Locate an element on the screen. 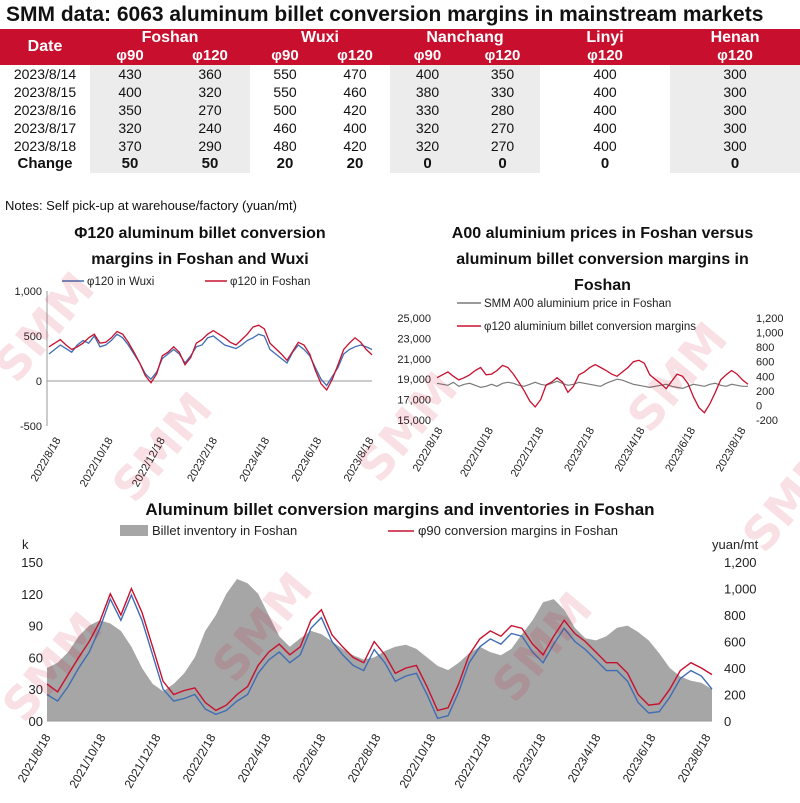  region-header: Nanchang is located at coordinates (465, 38).